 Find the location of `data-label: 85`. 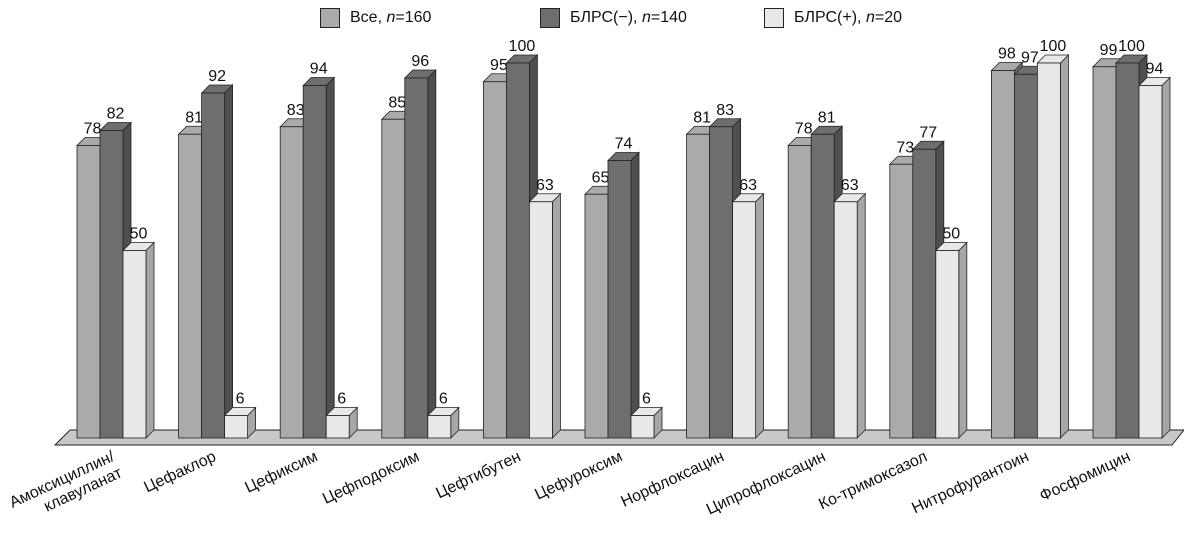

data-label: 85 is located at coordinates (397, 102).